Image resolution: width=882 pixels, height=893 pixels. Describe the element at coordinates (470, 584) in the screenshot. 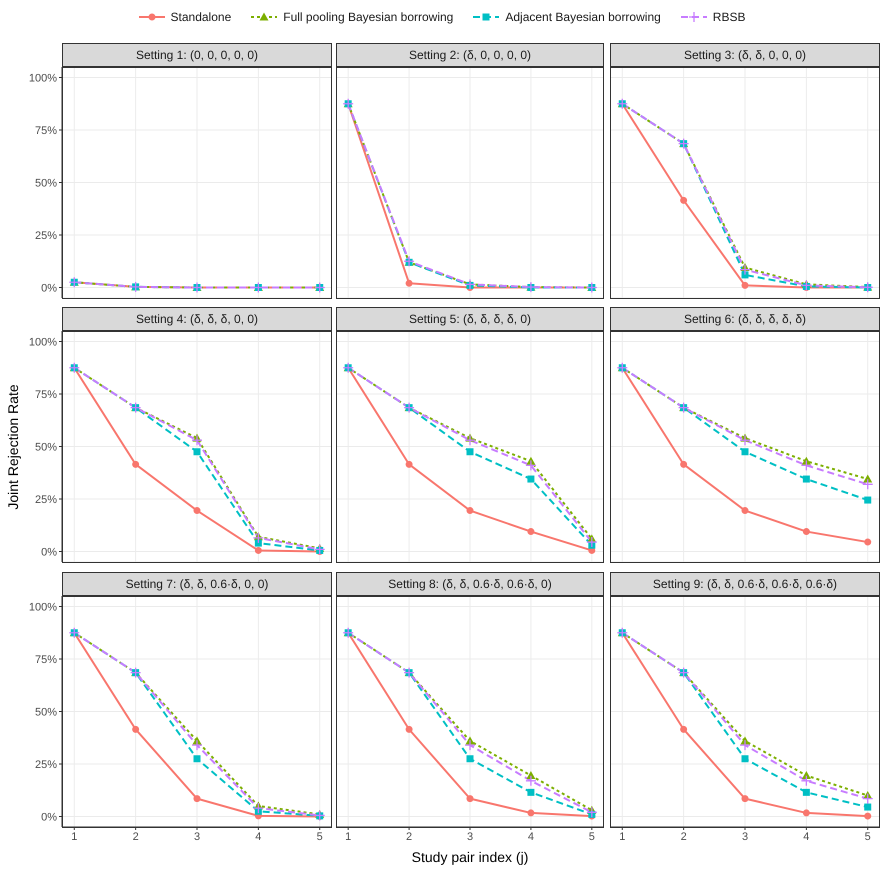

I see `chart-title: Setting 8: (δ, δ, 0.6·δ, 0.6·δ, 0)` at that location.